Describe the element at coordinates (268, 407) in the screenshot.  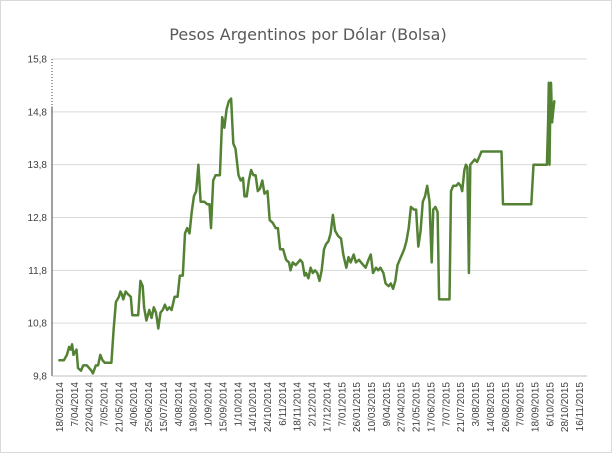
I see `x-tick-label: 24/10/2014` at that location.